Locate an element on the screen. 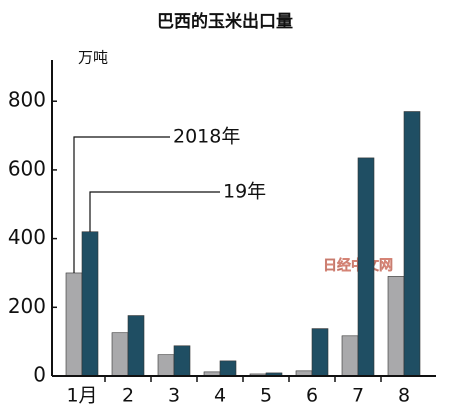 The height and width of the screenshot is (420, 450). x-tick-label: 7 is located at coordinates (358, 396).